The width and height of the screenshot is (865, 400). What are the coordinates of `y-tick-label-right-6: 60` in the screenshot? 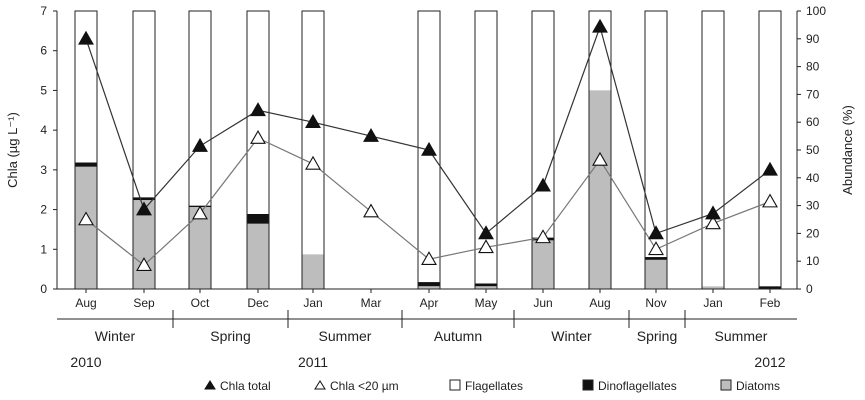 It's located at (813, 122).